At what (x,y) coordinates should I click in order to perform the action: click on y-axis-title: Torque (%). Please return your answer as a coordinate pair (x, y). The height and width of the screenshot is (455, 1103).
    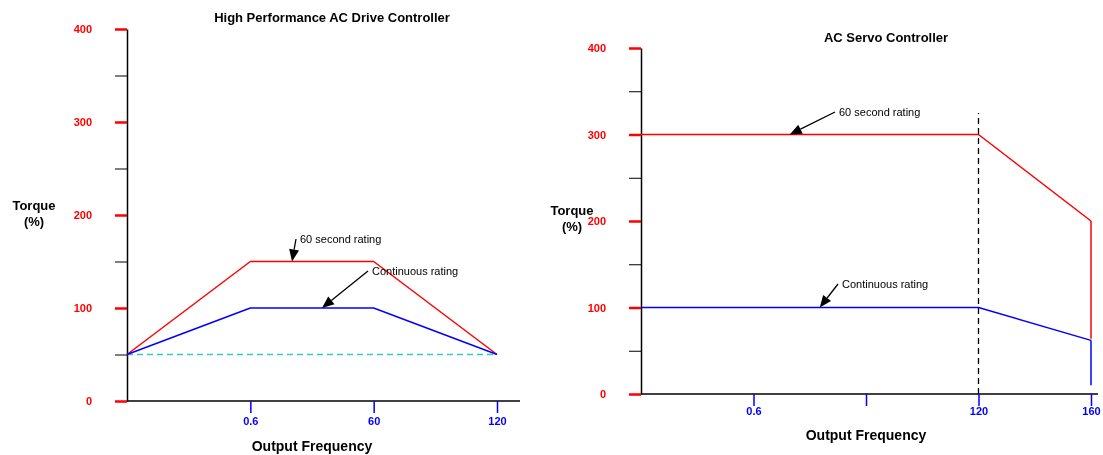
    Looking at the image, I should click on (34, 213).